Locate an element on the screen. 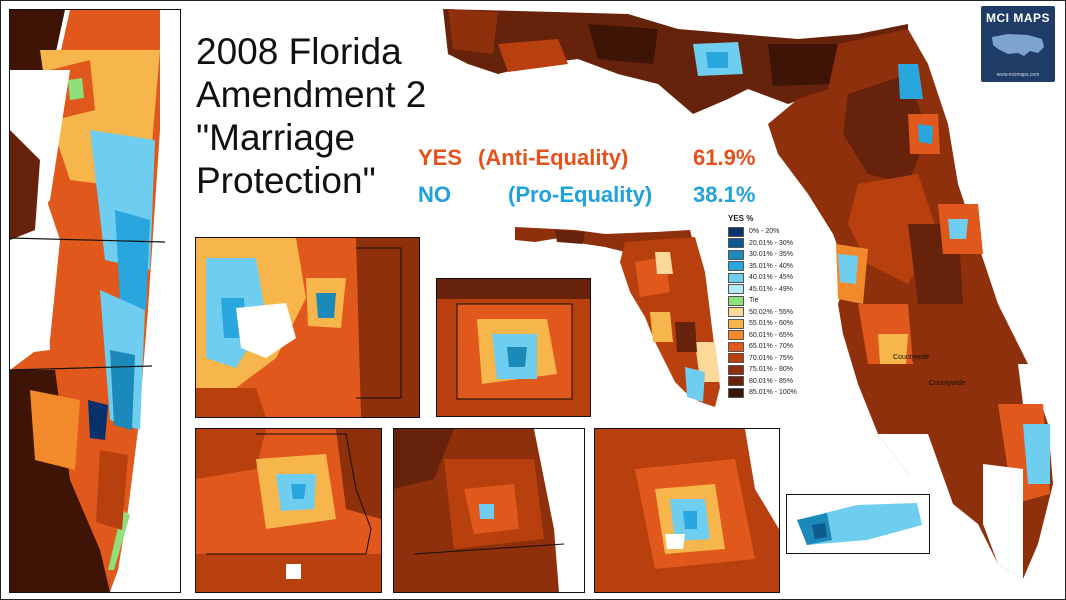  legend-label: 30.01% - 35% is located at coordinates (771, 255).